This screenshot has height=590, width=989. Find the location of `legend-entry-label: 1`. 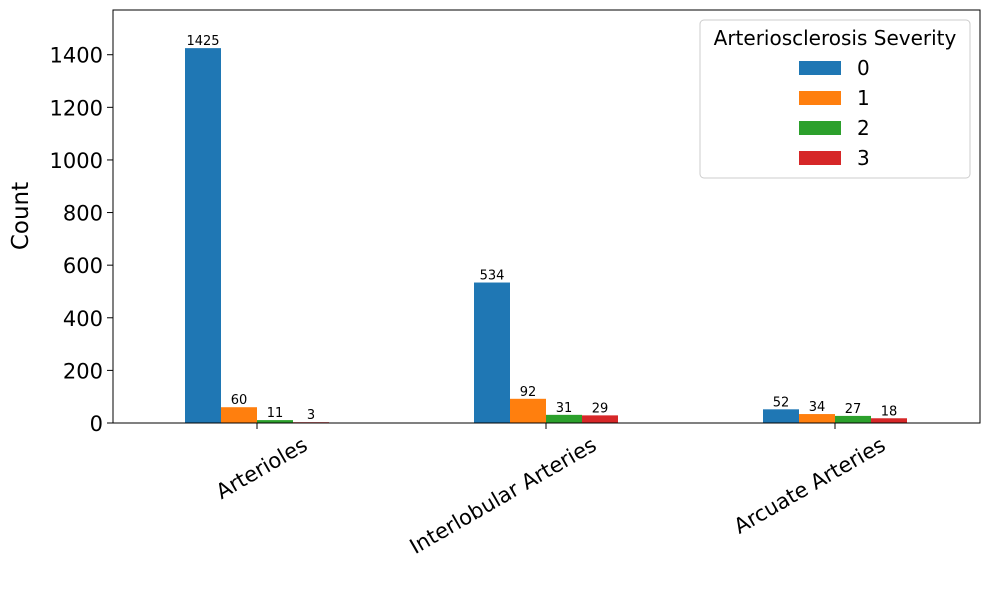

legend-entry-label: 1 is located at coordinates (863, 98).